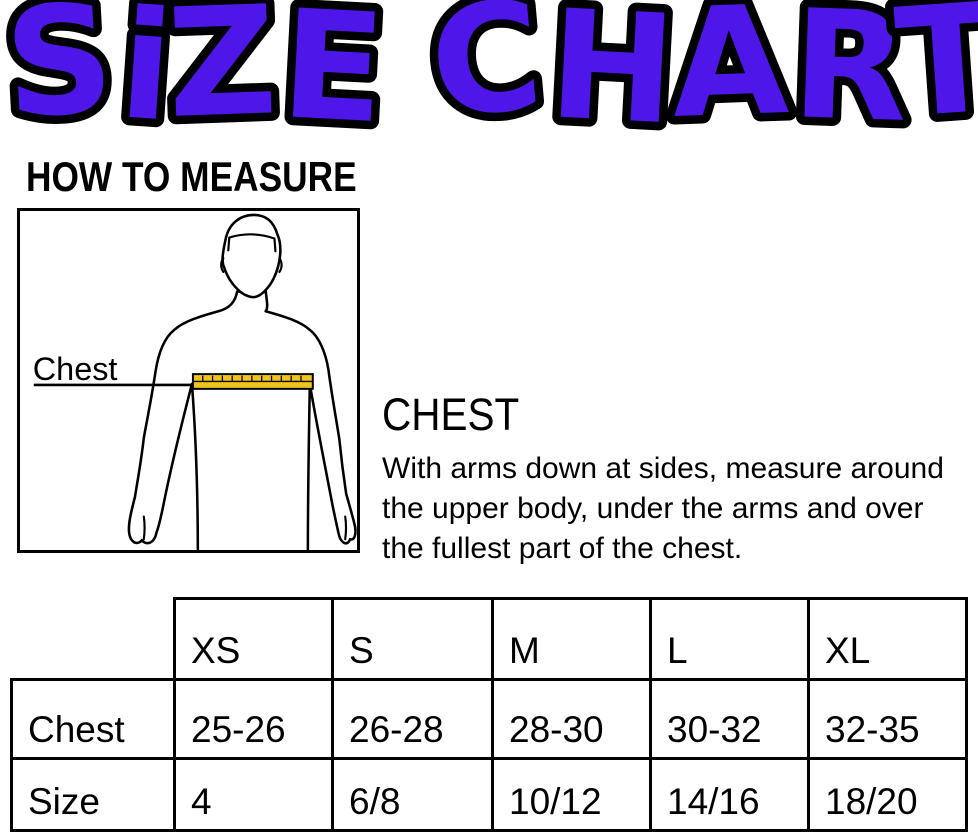  I want to click on table-cell-size-xl: 18/20, so click(887, 794).